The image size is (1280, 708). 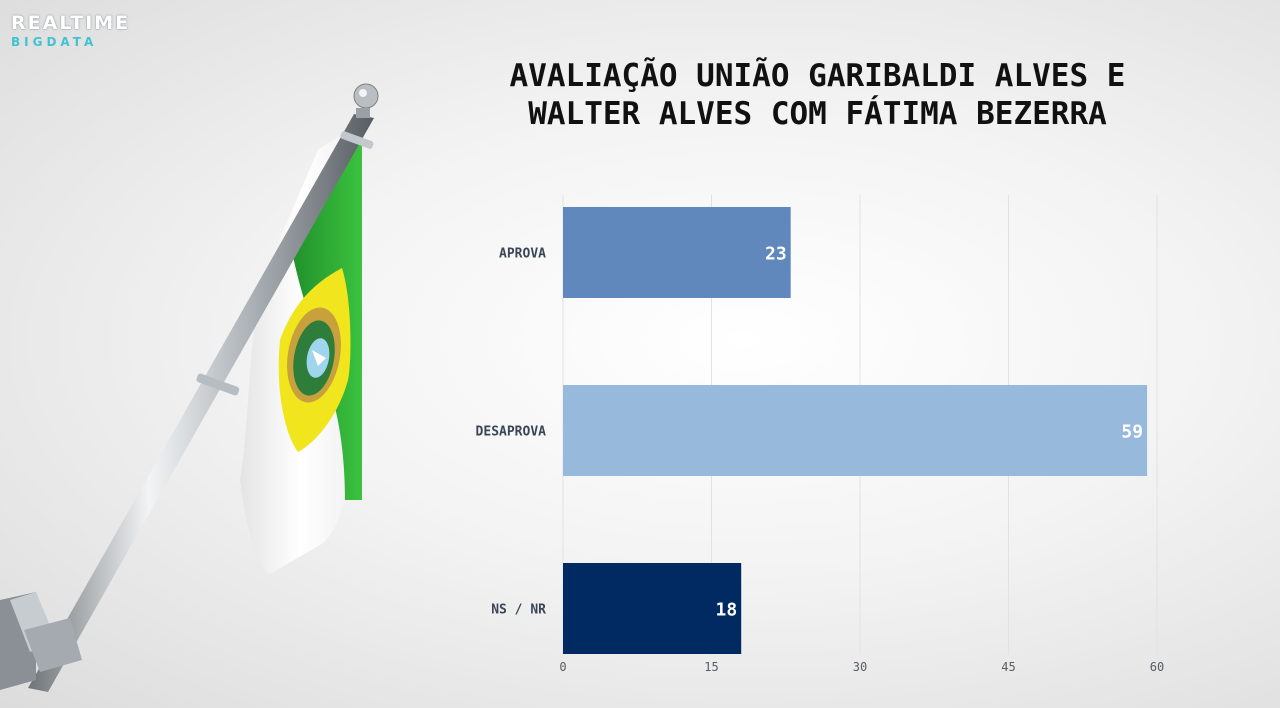 I want to click on x-tick-label-0: 0, so click(x=562, y=667).